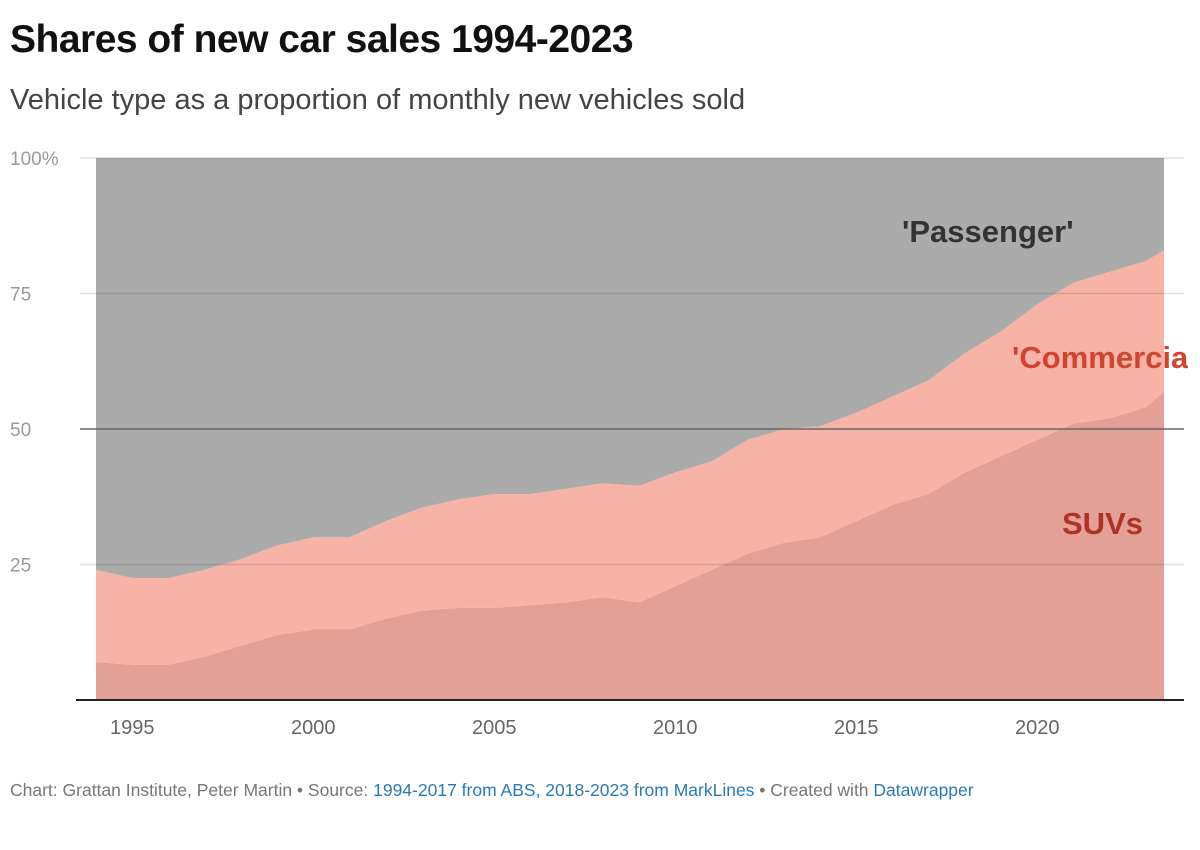  What do you see at coordinates (856, 728) in the screenshot?
I see `x-tick-label: 2015` at bounding box center [856, 728].